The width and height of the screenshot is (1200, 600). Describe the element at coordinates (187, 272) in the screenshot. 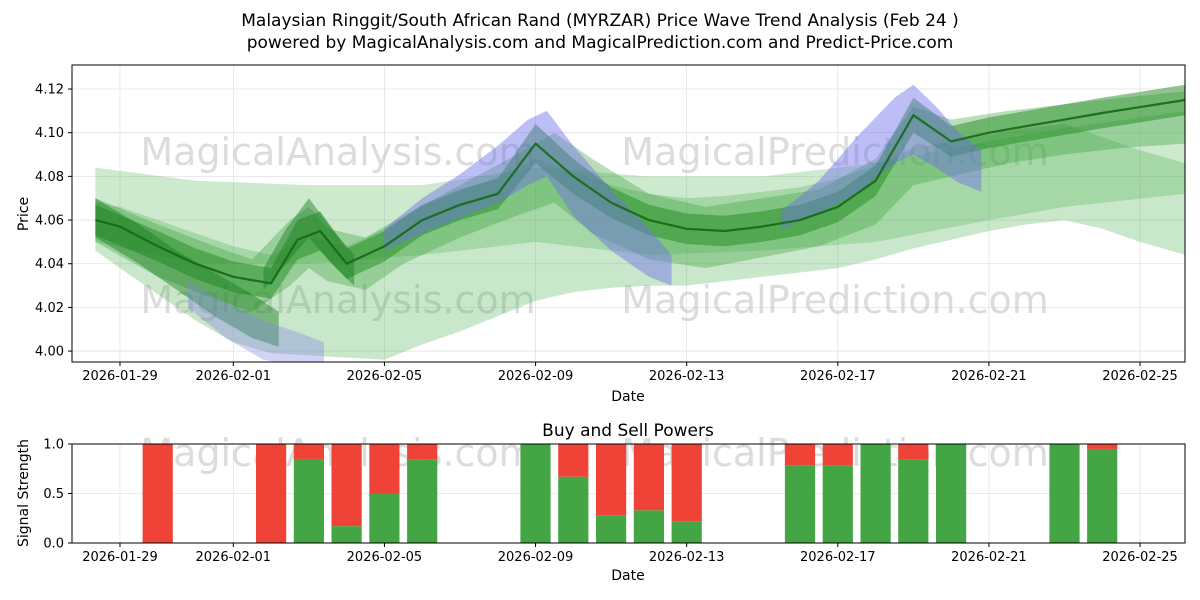

I see `price-band-start-wedge` at that location.